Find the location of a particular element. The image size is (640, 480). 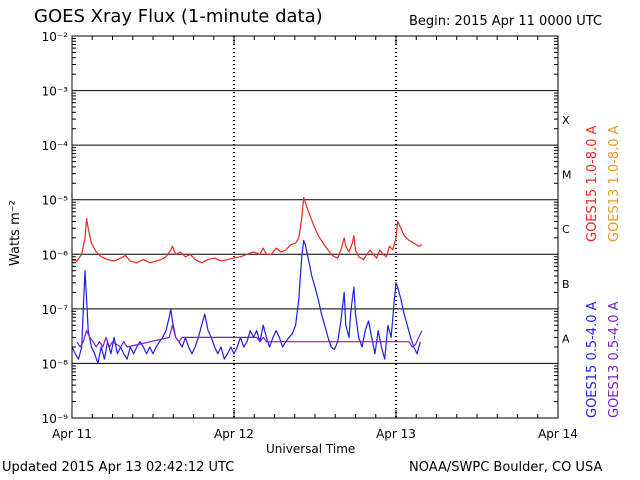

flare-class-label: C is located at coordinates (566, 229).